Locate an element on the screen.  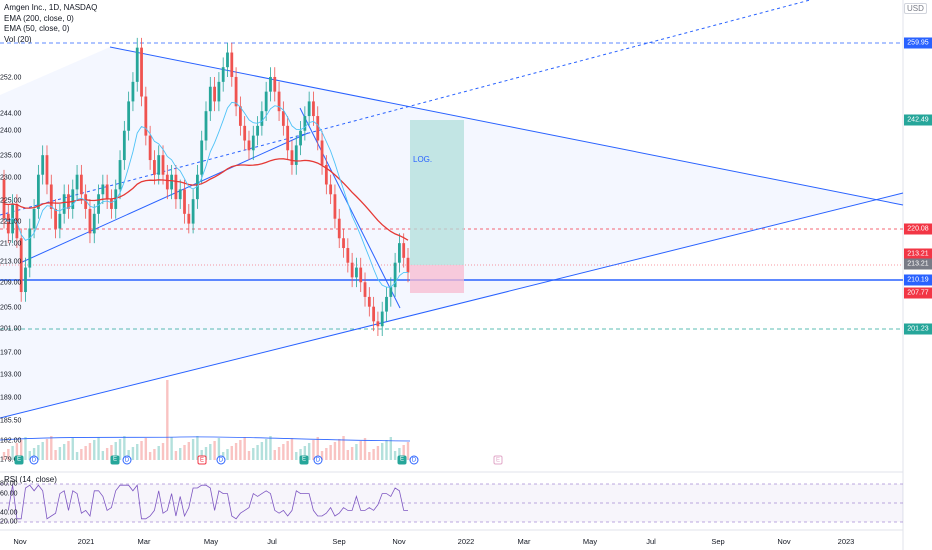
volume-legend: Vol (20) is located at coordinates (18, 39).